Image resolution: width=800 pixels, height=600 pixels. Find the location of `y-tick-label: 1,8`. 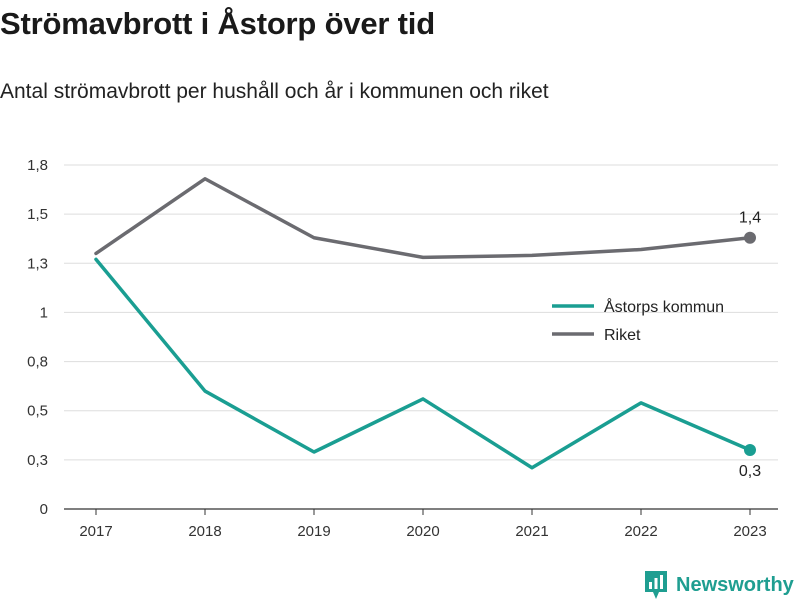

y-tick-label: 1,8 is located at coordinates (37, 165).